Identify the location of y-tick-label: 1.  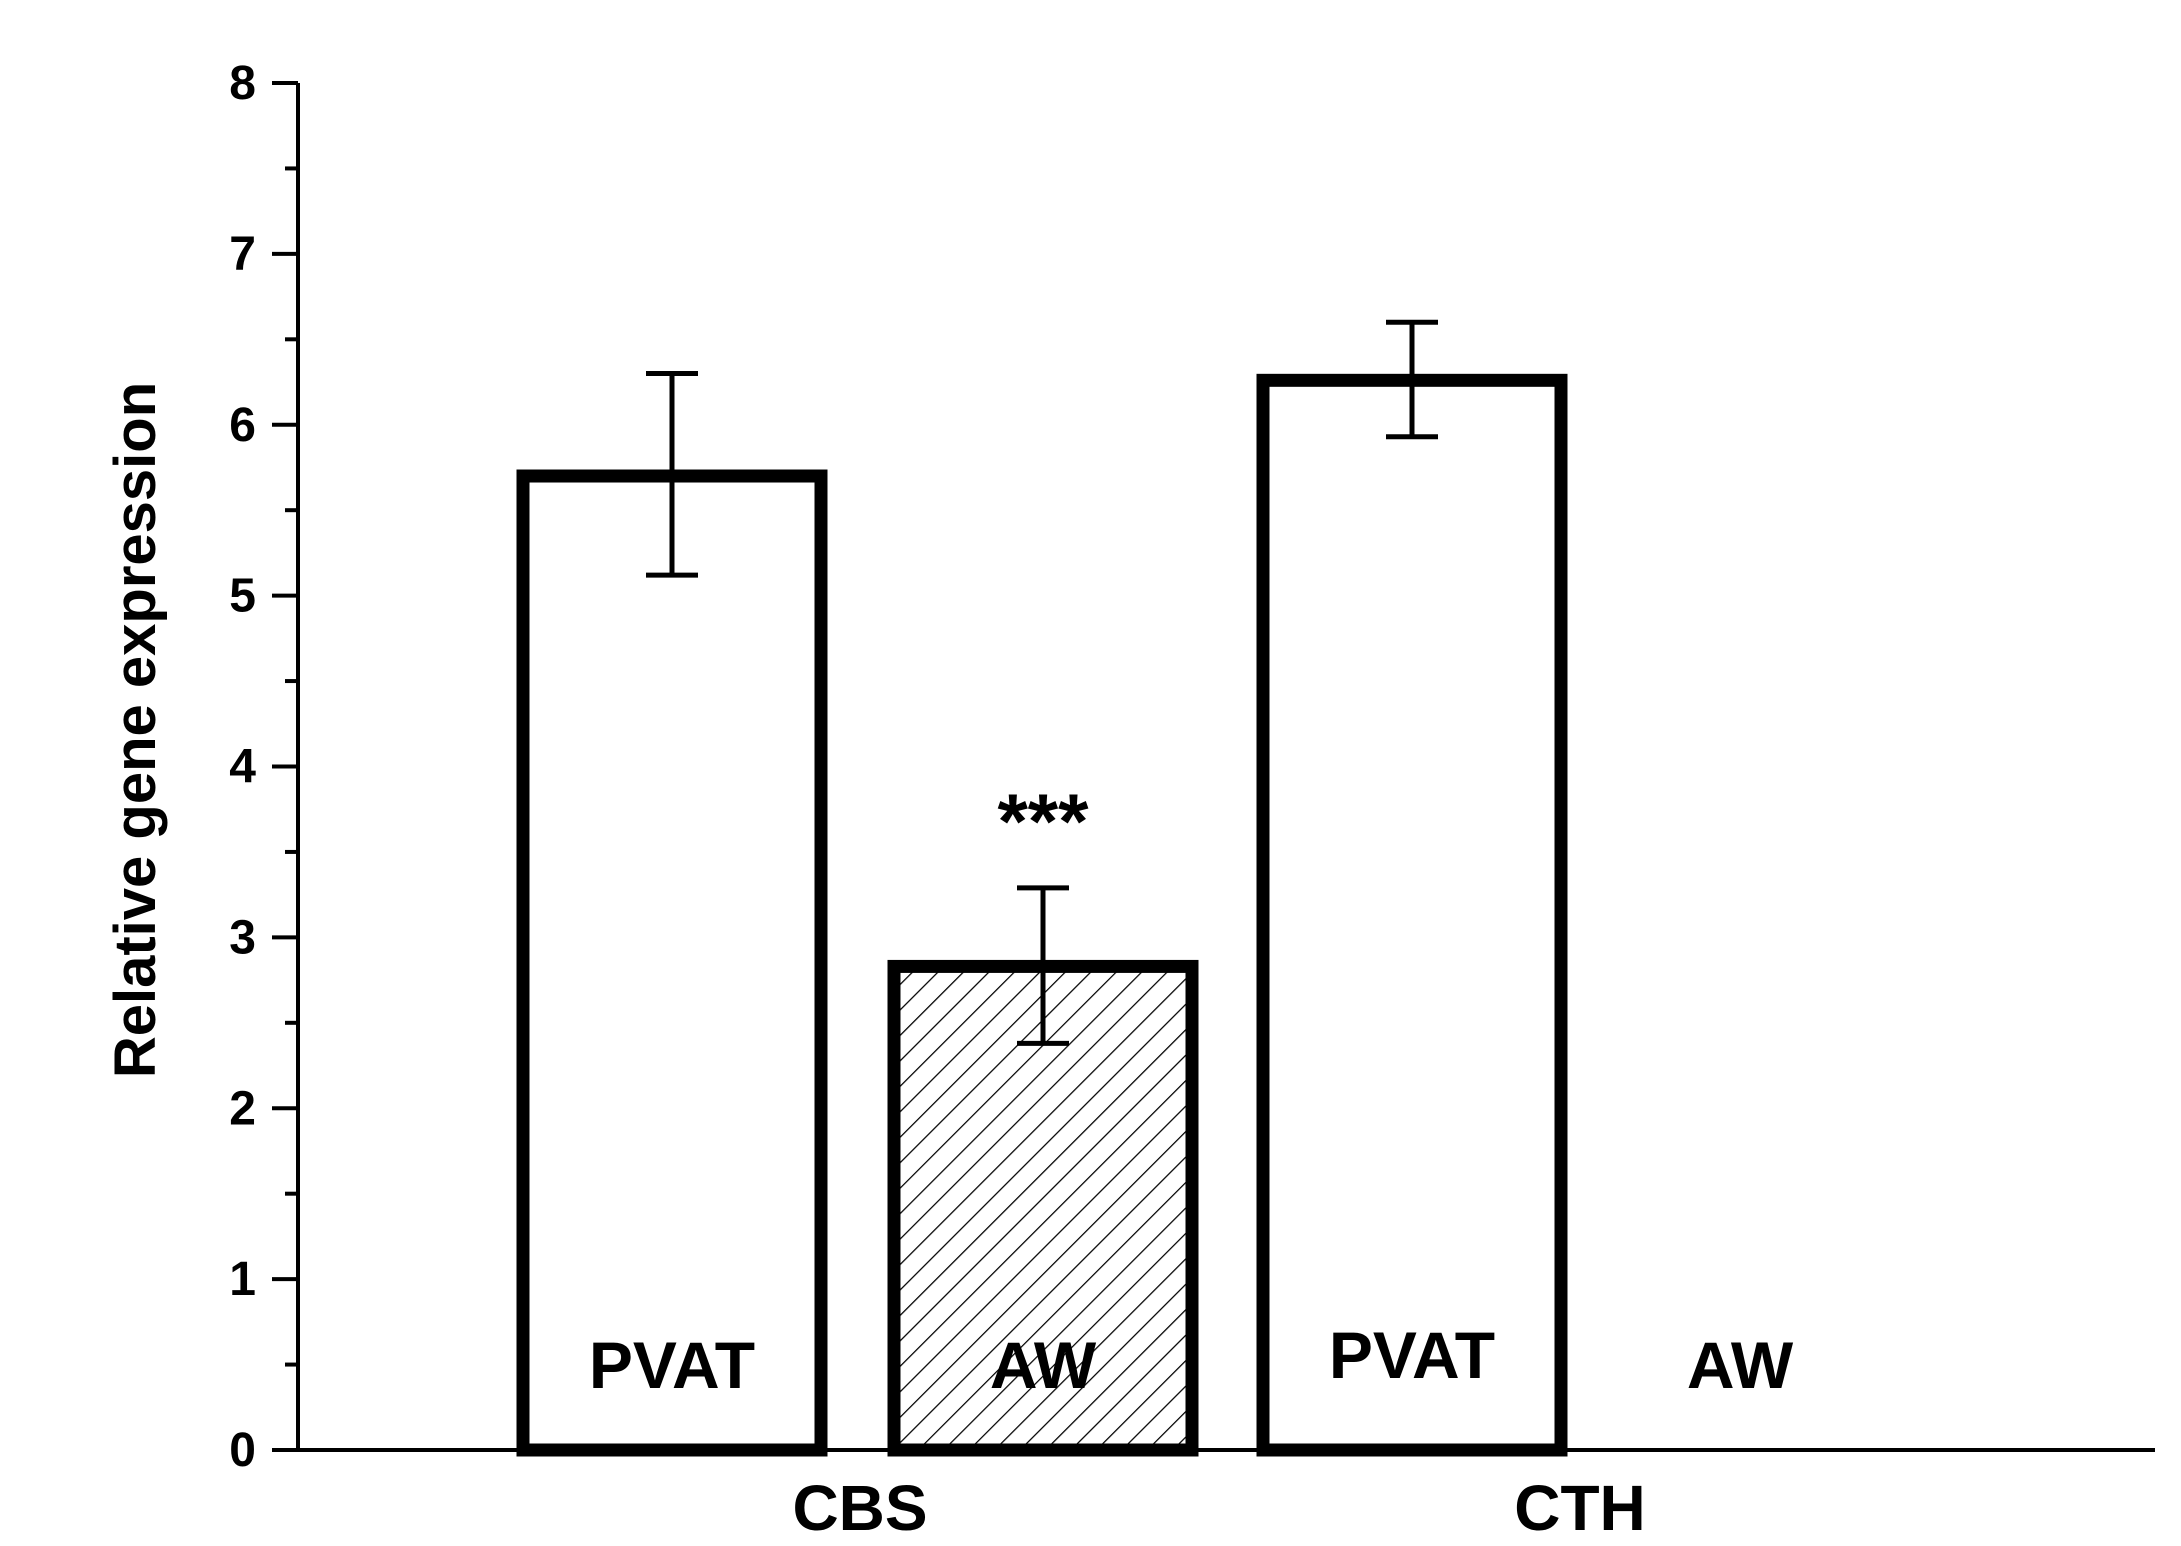
(242, 1279).